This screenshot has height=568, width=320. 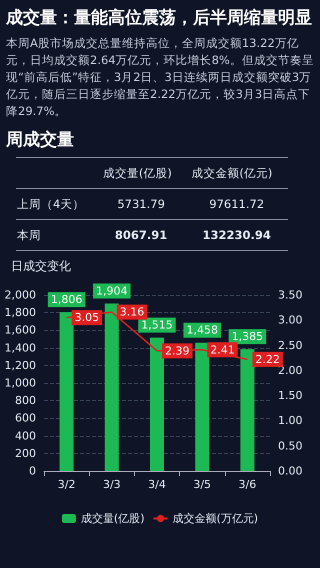 I want to click on chart-title: 日成交变化, so click(x=41, y=266).